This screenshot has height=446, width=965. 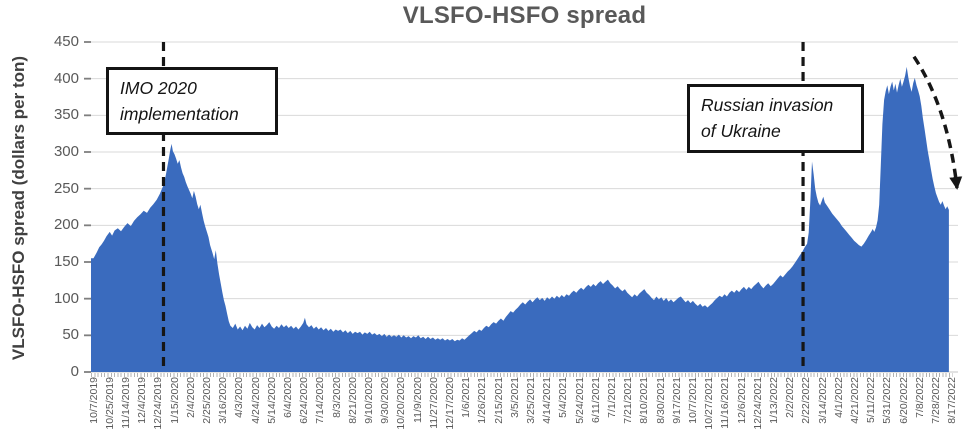 I want to click on annotation-imo-2020: IMO 2020 implementation, so click(x=192, y=101).